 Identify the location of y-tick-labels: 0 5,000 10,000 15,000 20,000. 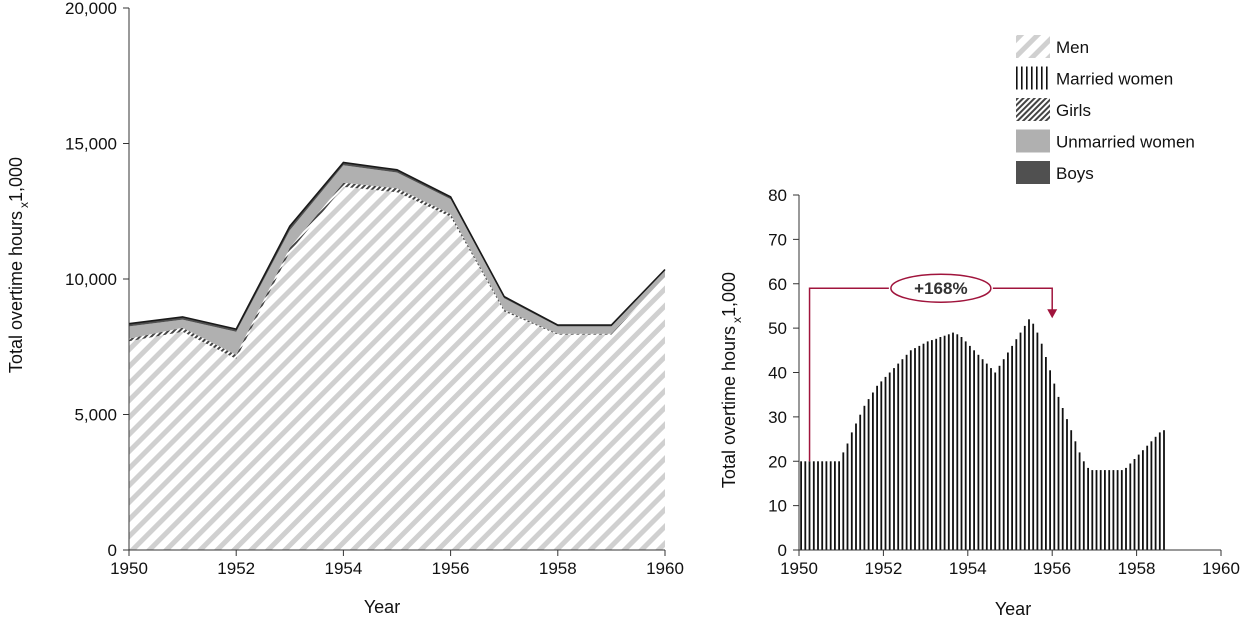
(97, 280).